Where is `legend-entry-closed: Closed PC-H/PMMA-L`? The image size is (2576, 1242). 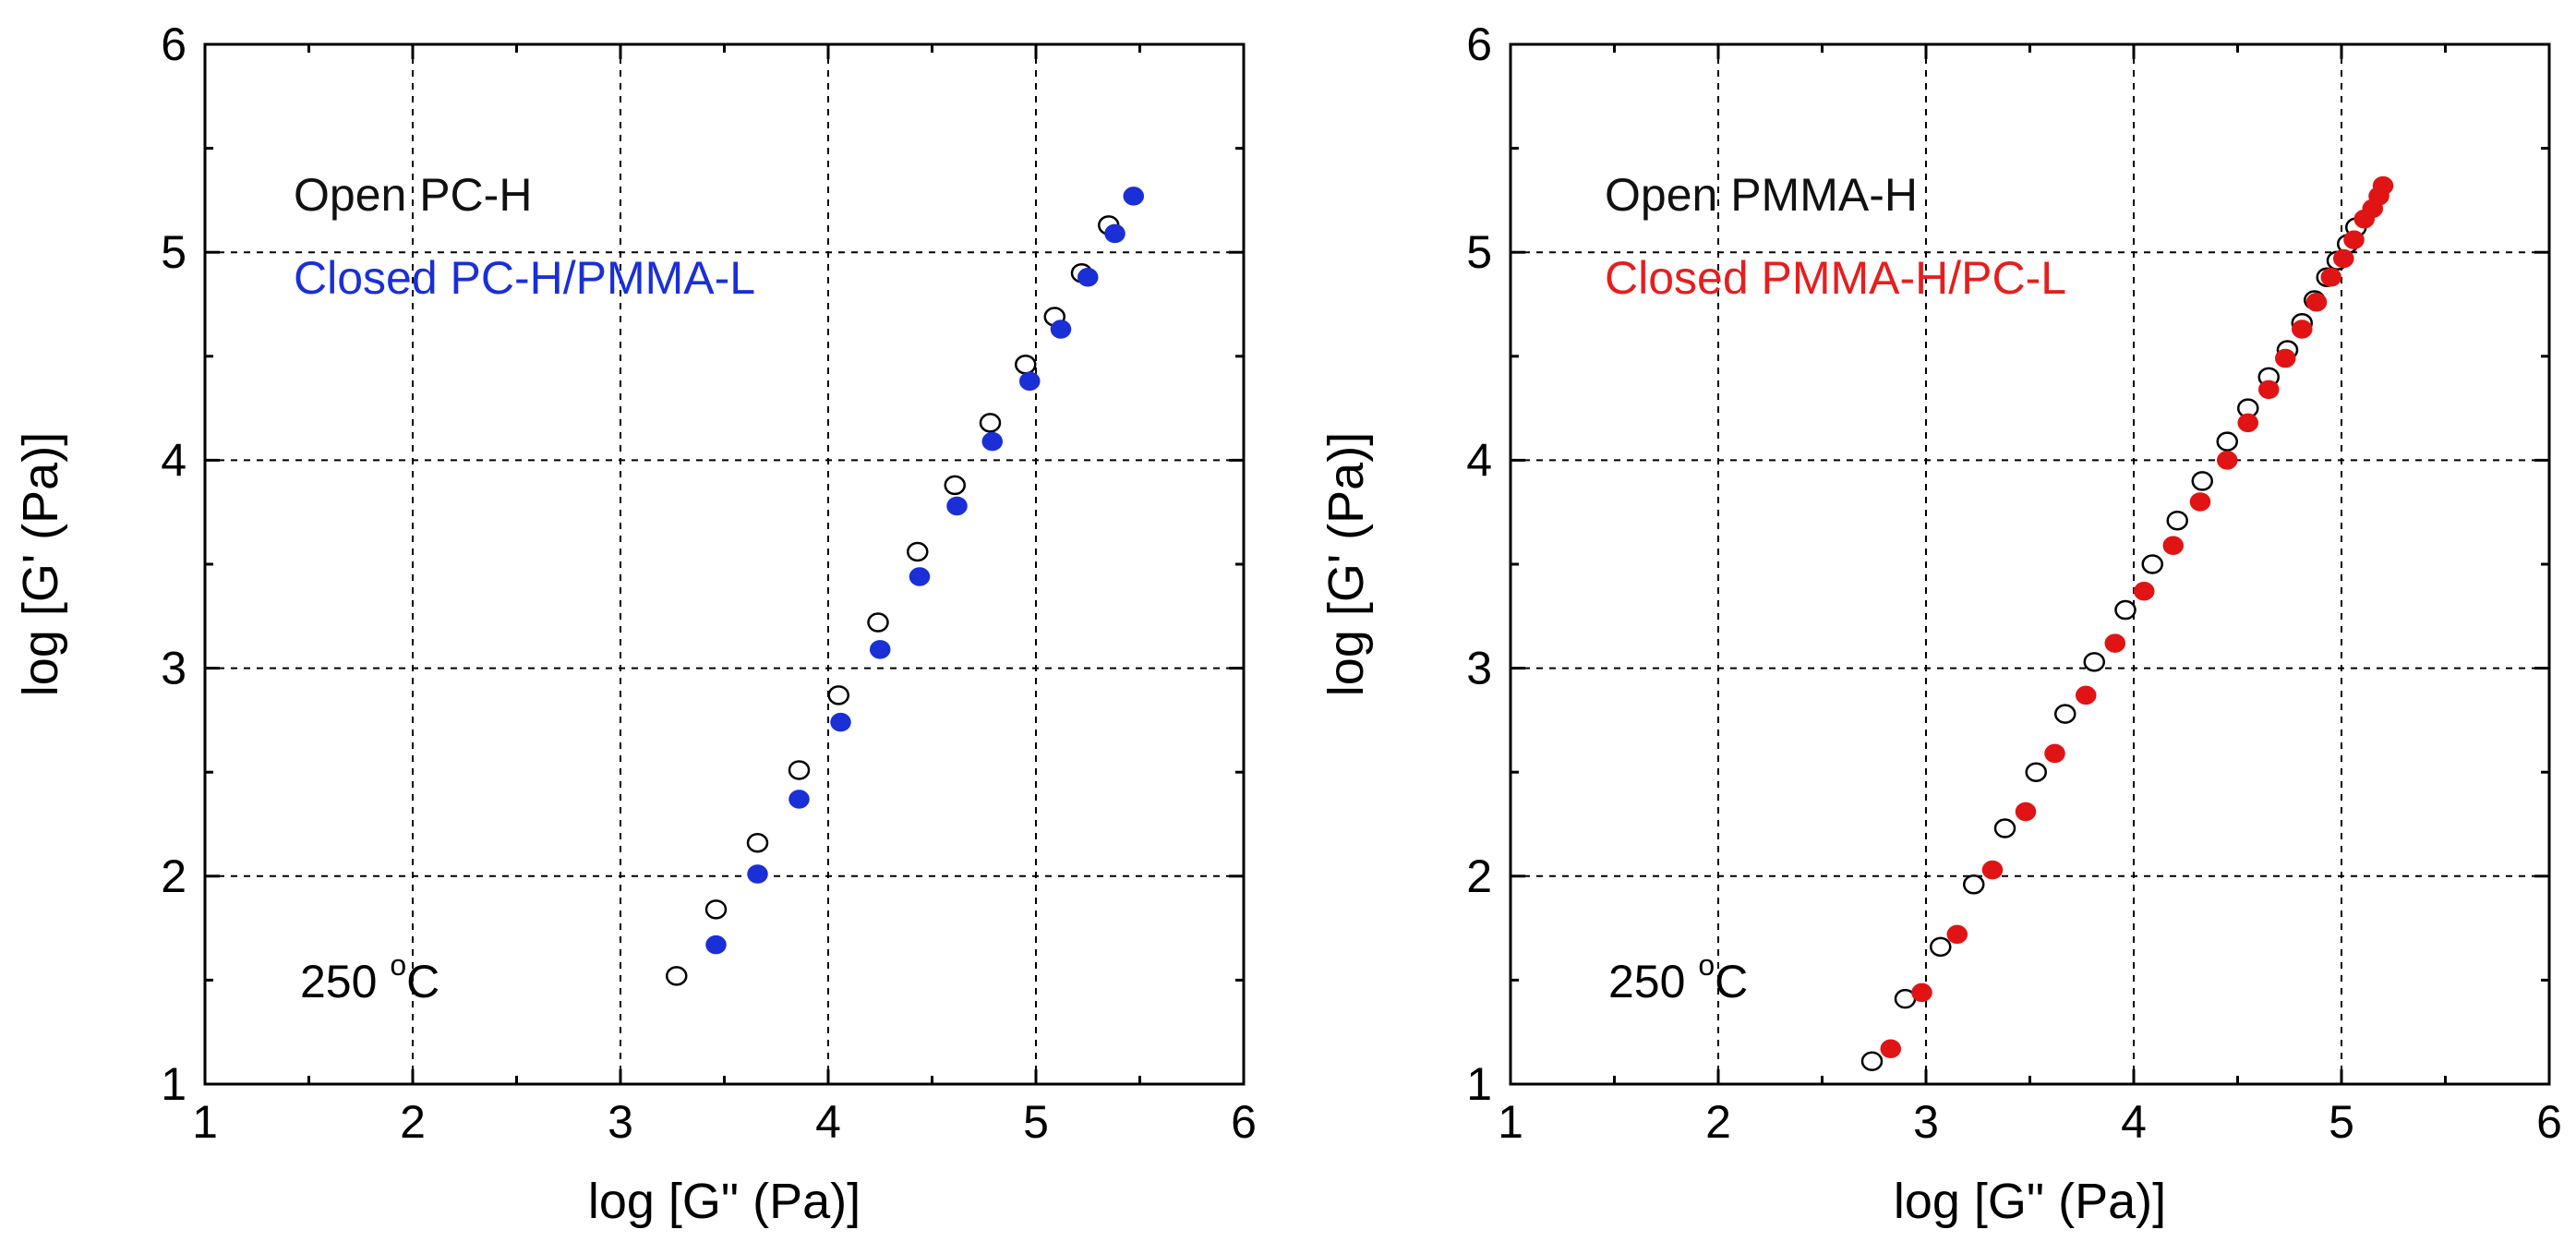
legend-entry-closed: Closed PC-H/PMMA-L is located at coordinates (524, 278).